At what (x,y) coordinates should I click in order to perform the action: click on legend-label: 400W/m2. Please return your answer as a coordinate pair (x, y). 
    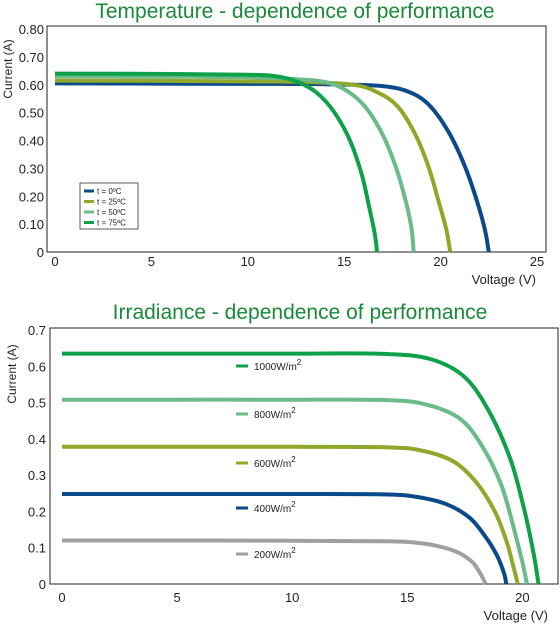
    Looking at the image, I should click on (275, 507).